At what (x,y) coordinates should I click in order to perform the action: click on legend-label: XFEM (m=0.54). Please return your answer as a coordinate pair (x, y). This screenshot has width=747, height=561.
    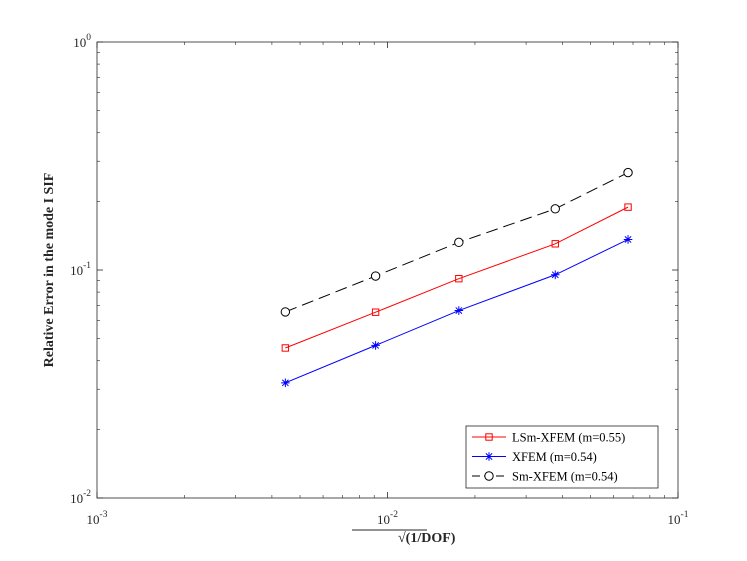
    Looking at the image, I should click on (554, 457).